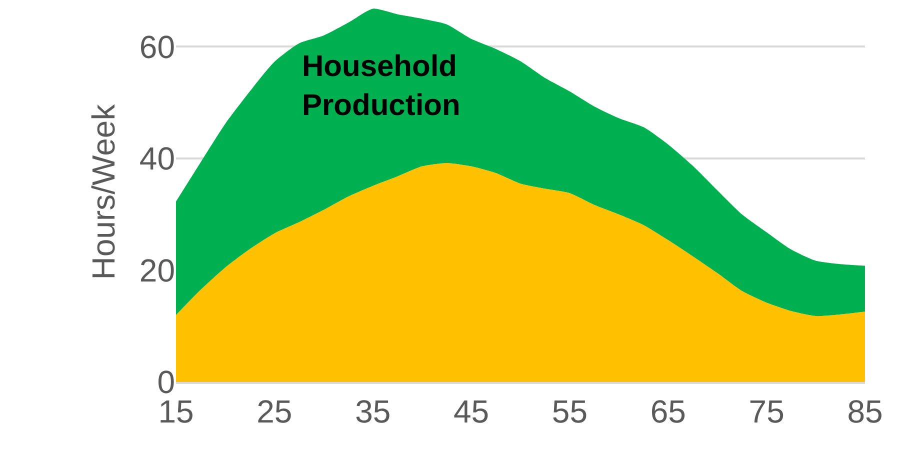 The height and width of the screenshot is (470, 900). Describe the element at coordinates (157, 46) in the screenshot. I see `y-tick-label: 60` at that location.